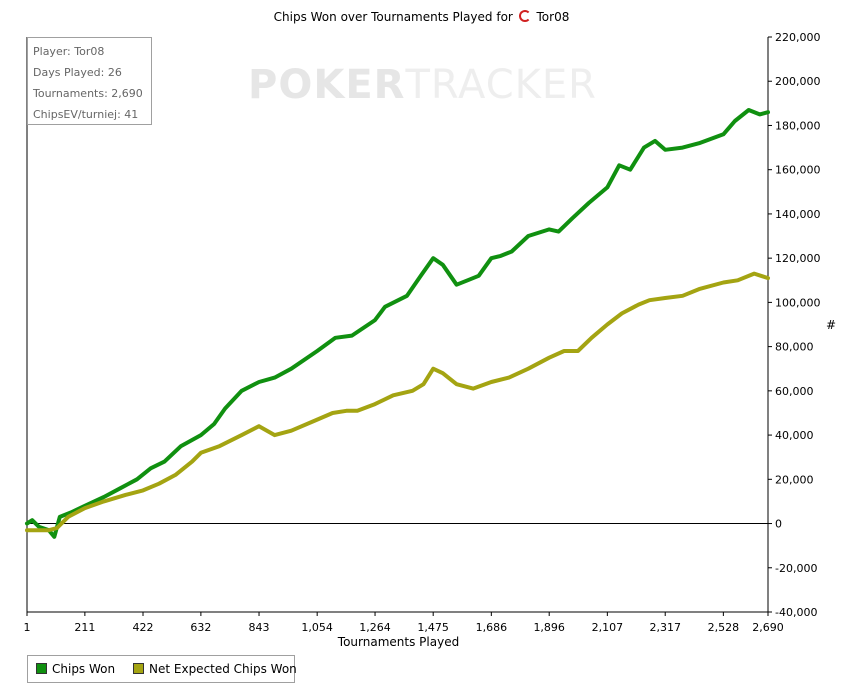 The height and width of the screenshot is (696, 843). I want to click on info-days-played: Days Played: 26, so click(77, 72).